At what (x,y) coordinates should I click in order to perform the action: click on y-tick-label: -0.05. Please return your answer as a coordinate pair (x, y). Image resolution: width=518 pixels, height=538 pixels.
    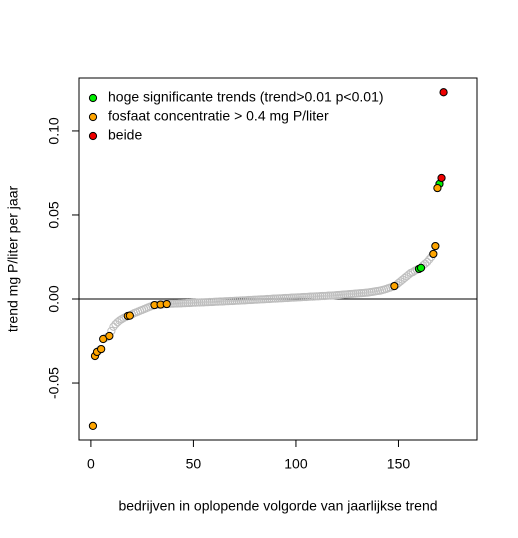
    Looking at the image, I should click on (54, 383).